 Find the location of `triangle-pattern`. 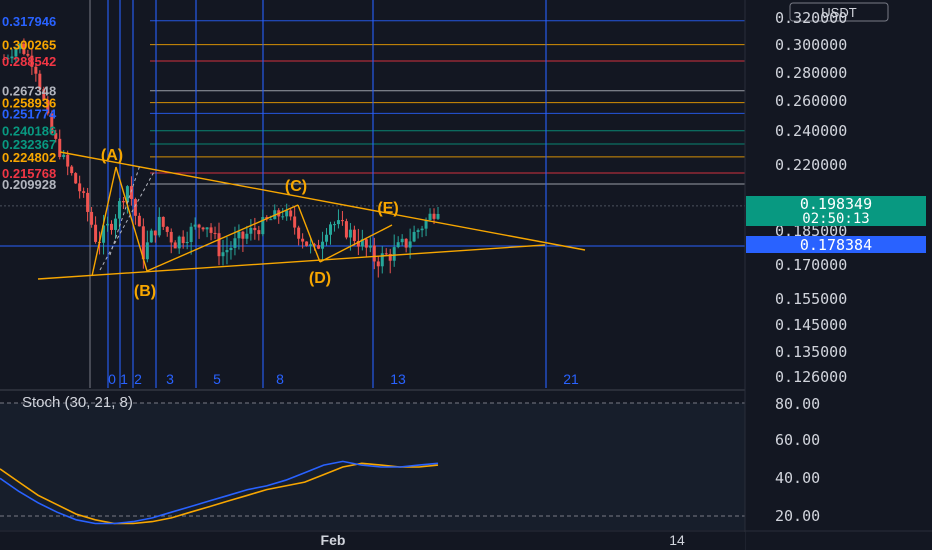

triangle-pattern is located at coordinates (311, 215).